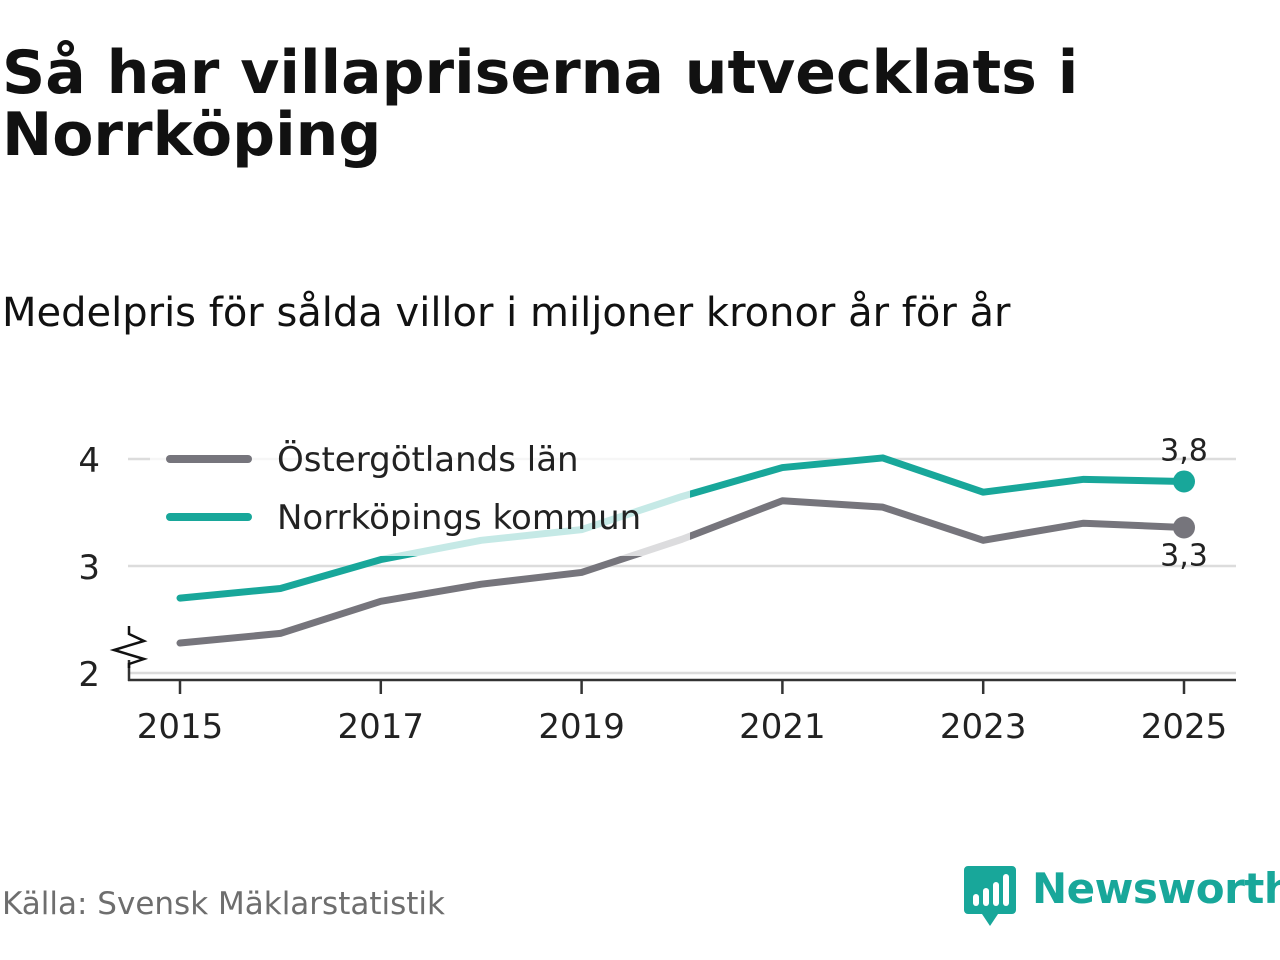 Image resolution: width=1280 pixels, height=960 pixels. I want to click on source-note: Källa: Svensk Mäklarstatistik, so click(223, 904).